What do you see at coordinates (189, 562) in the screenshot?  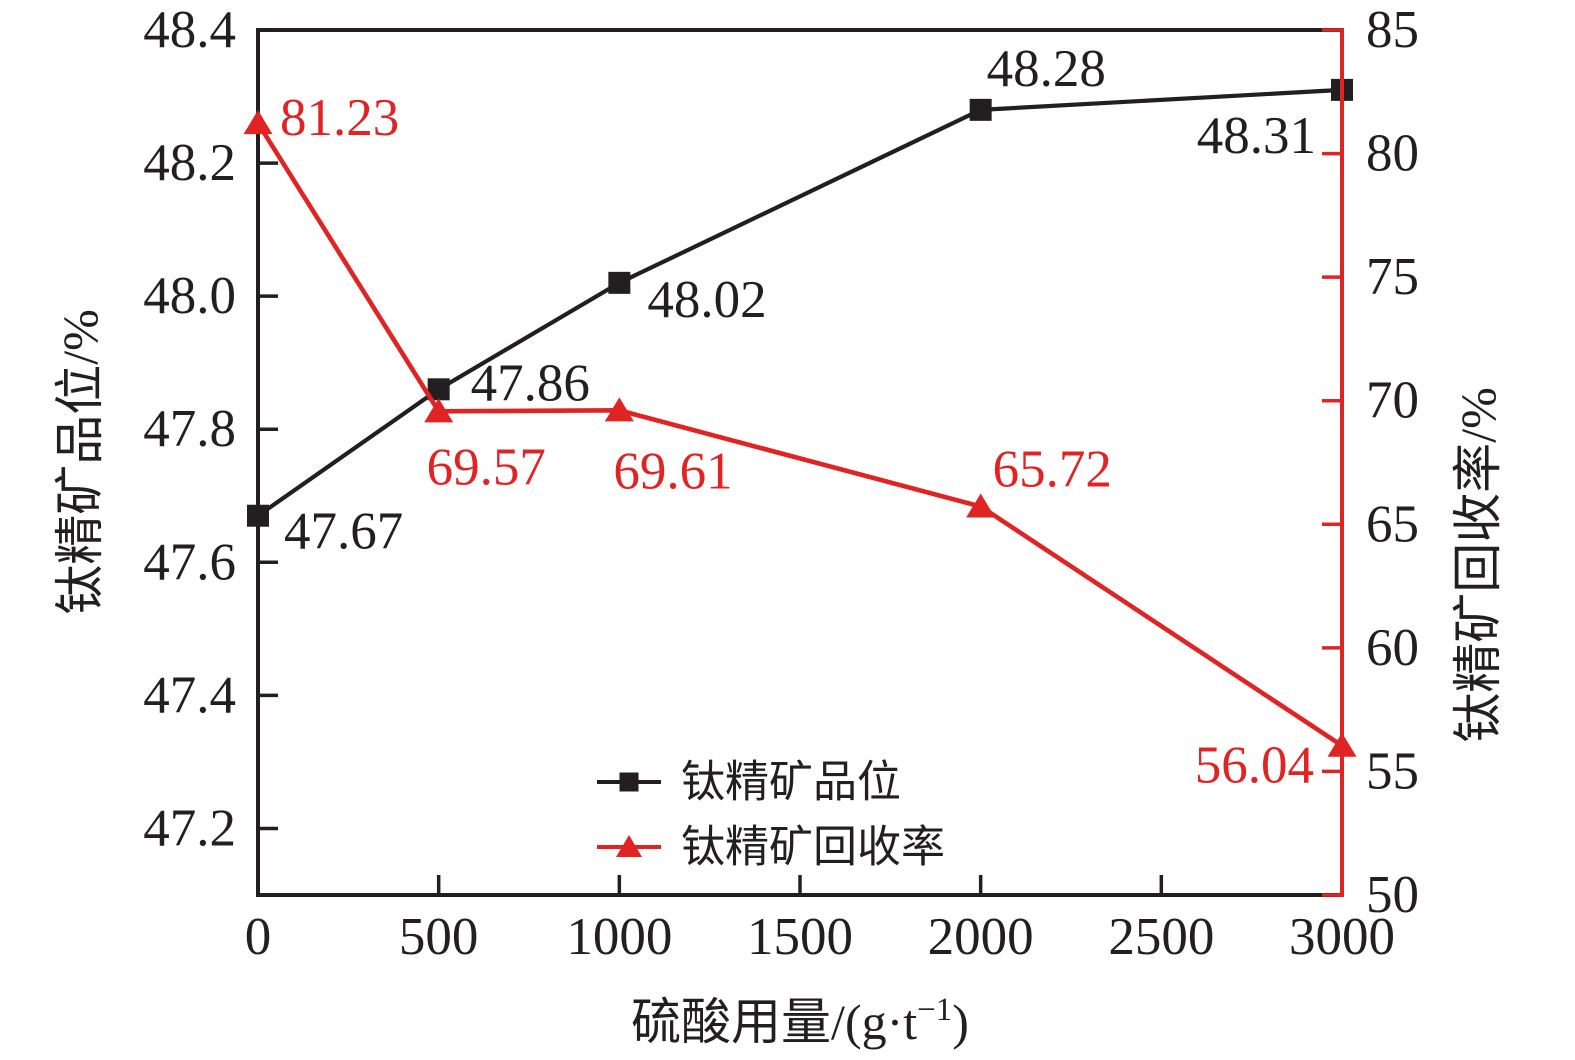 I see `left-axis-tick-label: 47.6` at bounding box center [189, 562].